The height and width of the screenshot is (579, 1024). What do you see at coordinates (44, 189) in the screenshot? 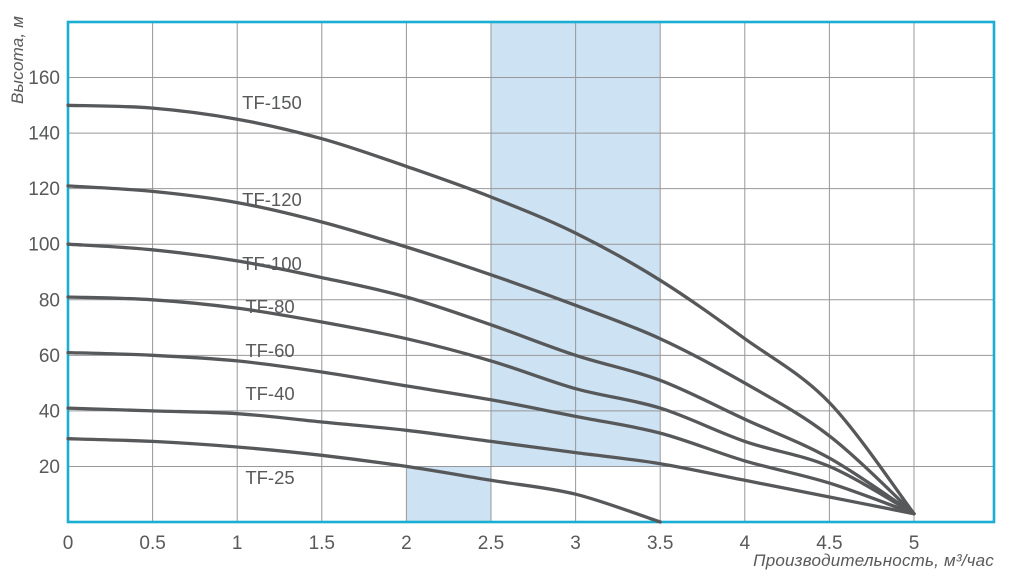
I see `y-tick-label-120: 120` at bounding box center [44, 189].